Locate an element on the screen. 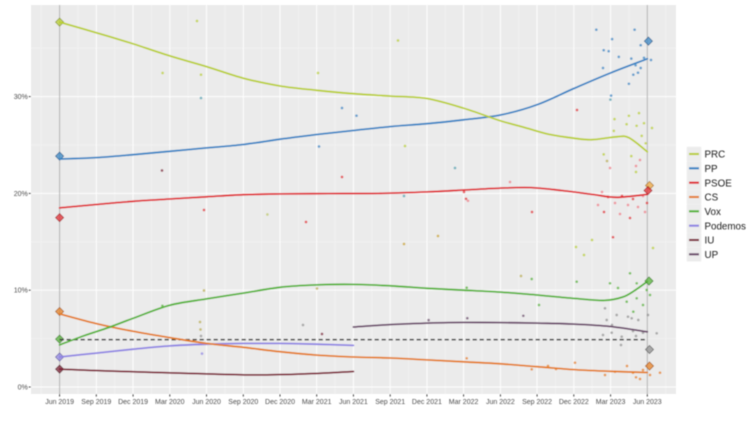 Image resolution: width=750 pixels, height=422 pixels. svg-text: Dec 2022 is located at coordinates (574, 402).